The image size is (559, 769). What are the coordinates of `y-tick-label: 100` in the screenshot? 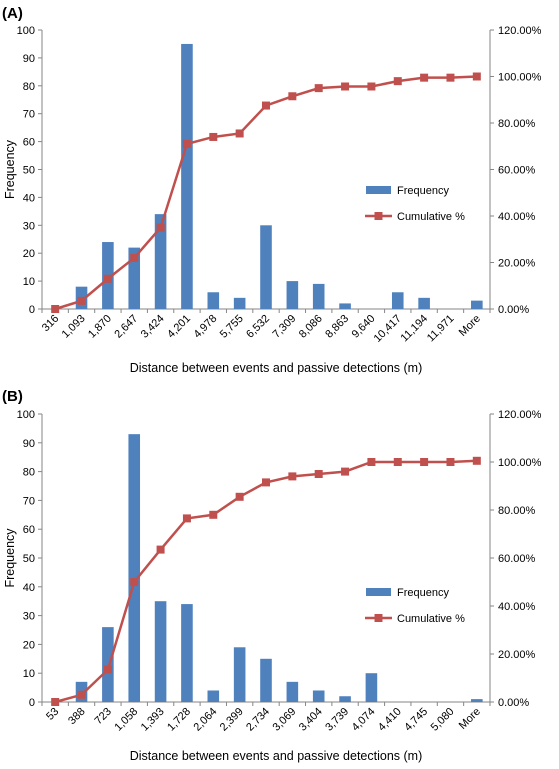 It's located at (26, 31).